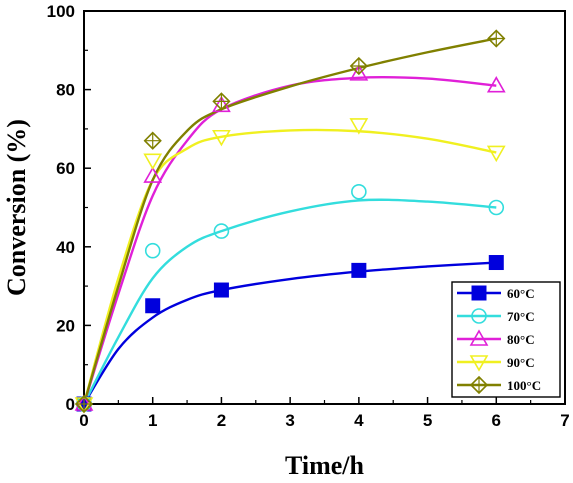  Describe the element at coordinates (325, 465) in the screenshot. I see `x-axis-title: Time/h` at that location.